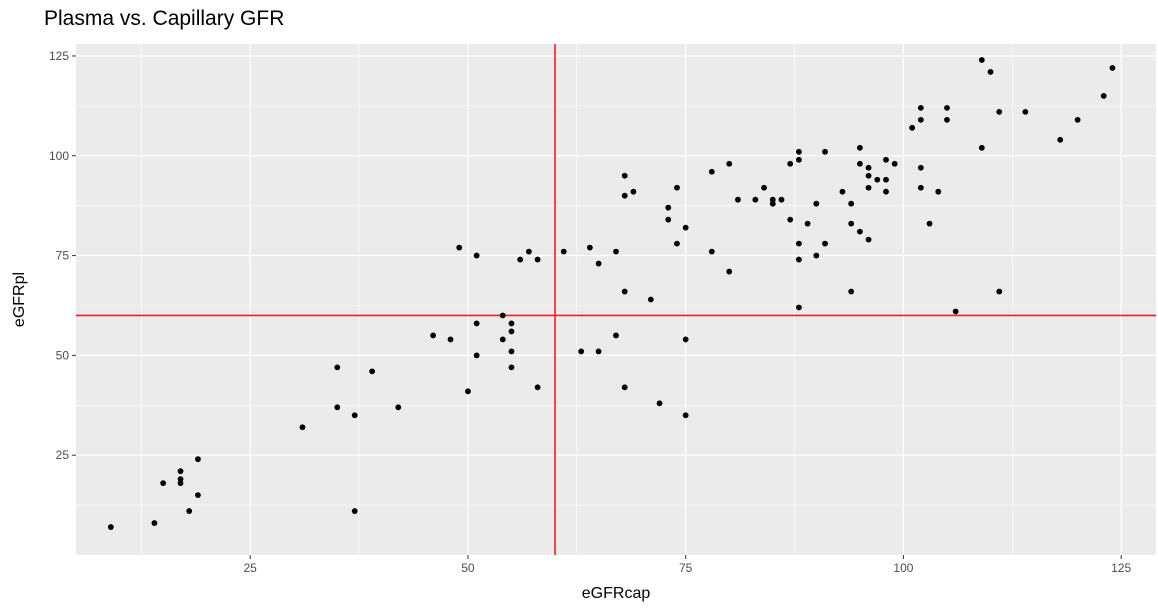  I want to click on chart-title: Plasma vs. Capillary GFR, so click(164, 18).